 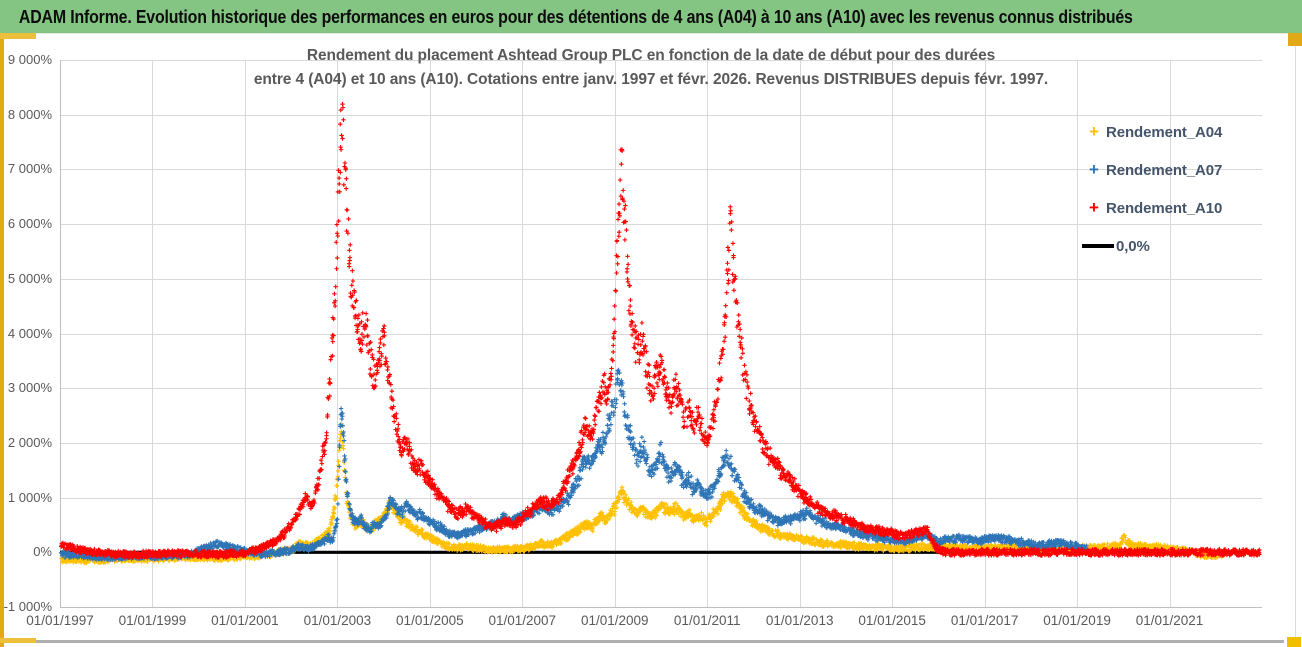 I want to click on x-axis-label: 01/01/1997, so click(x=60, y=620).